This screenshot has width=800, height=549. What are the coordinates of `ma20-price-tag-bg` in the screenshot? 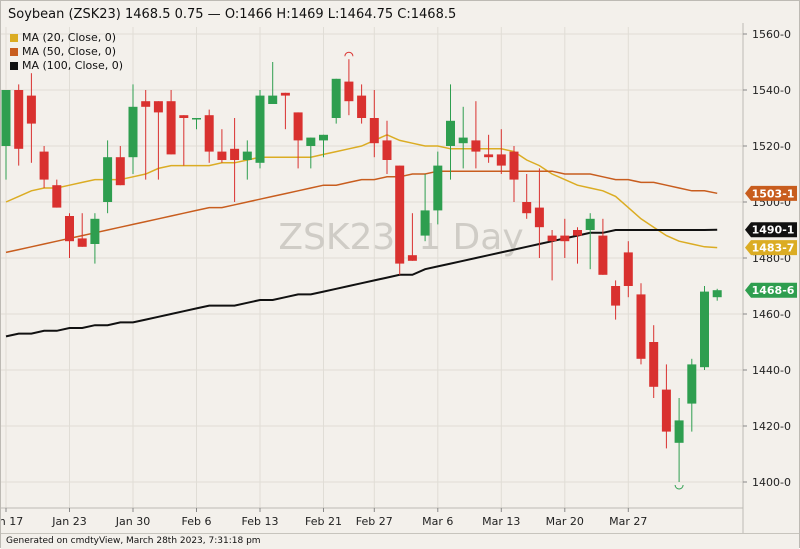 It's located at (771, 248).